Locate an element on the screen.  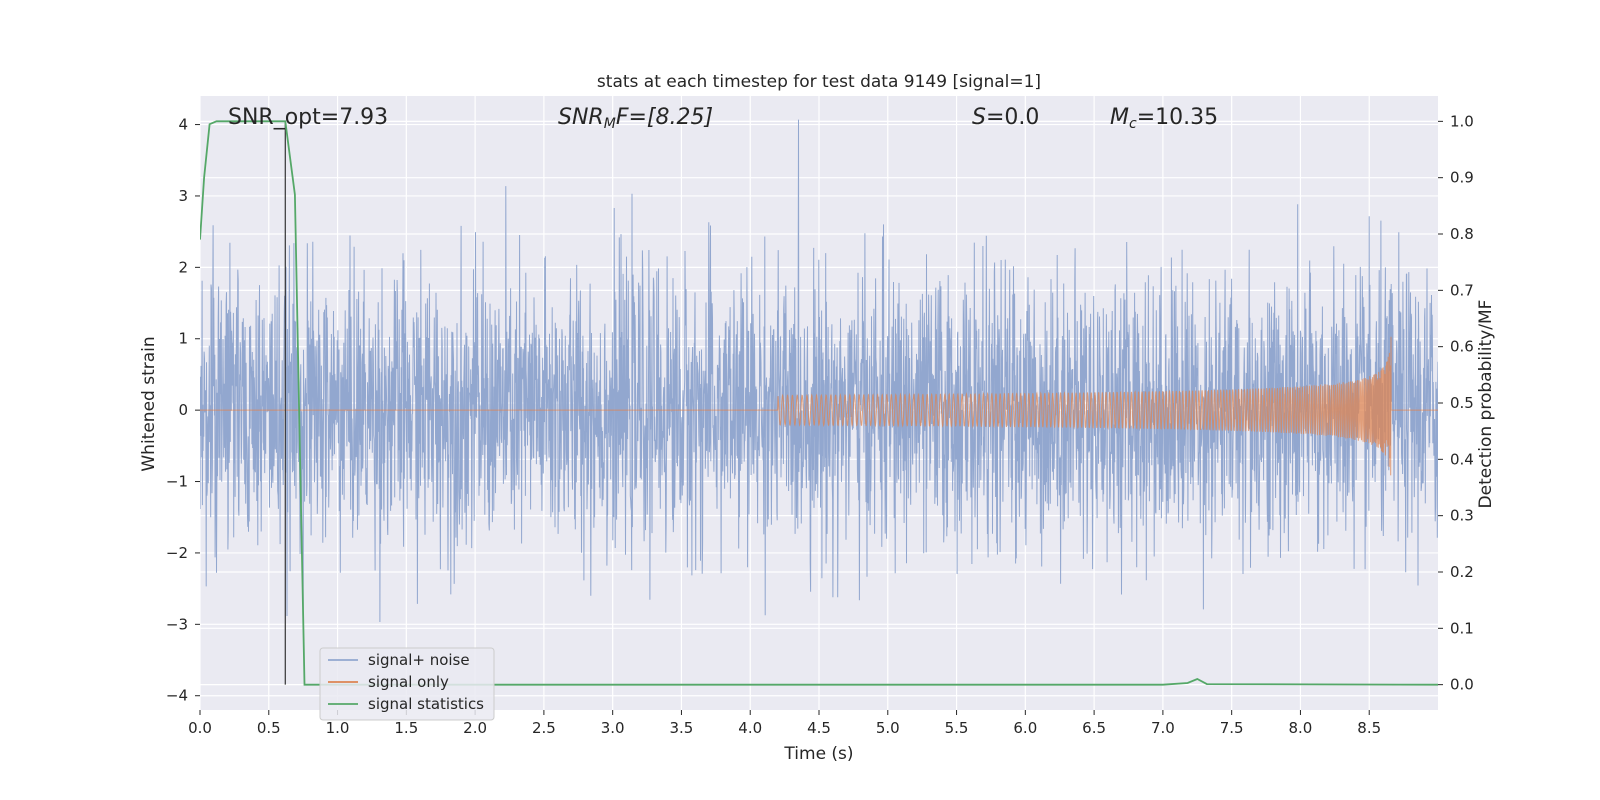
y-axis-ticks: 4 3 2 1 0 −1 −2 −3 −4 is located at coordinates (183, 410).